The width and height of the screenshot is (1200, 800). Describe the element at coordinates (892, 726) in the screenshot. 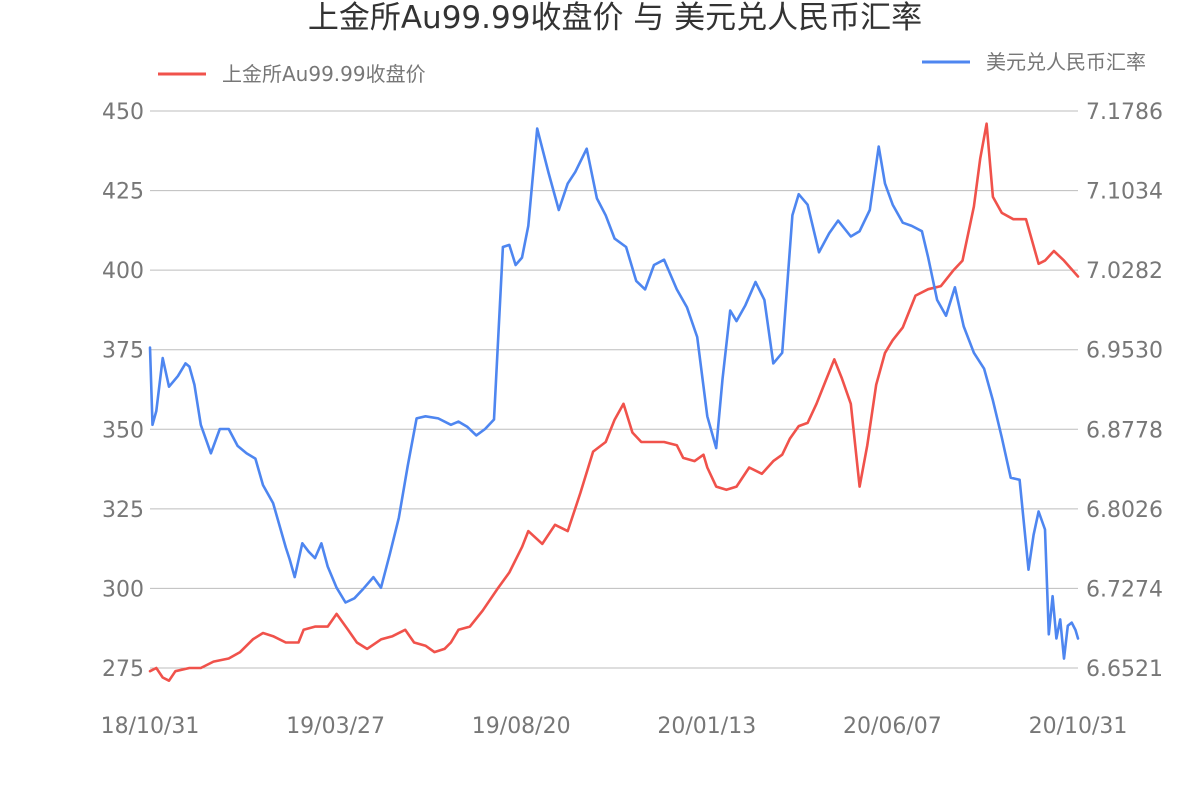

I see `x-tick-label: 20/06/07` at that location.